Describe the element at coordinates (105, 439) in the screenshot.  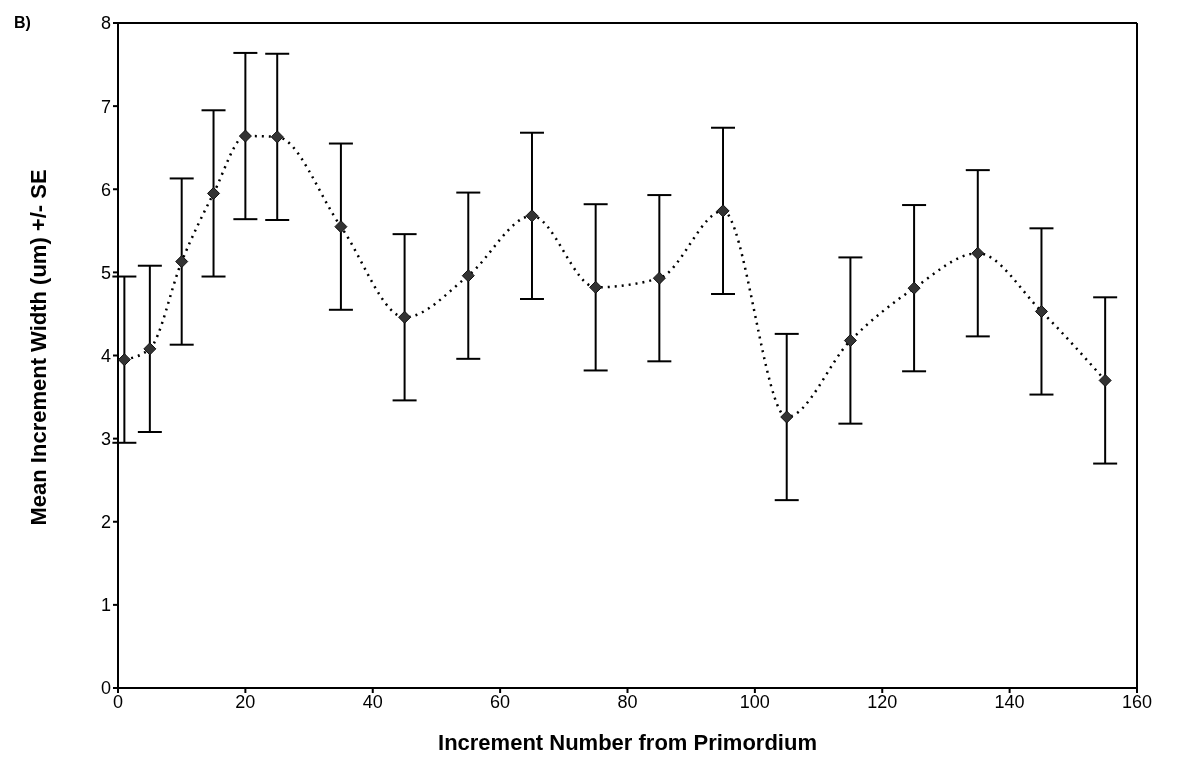
I see `y-tick-label: 3` at that location.